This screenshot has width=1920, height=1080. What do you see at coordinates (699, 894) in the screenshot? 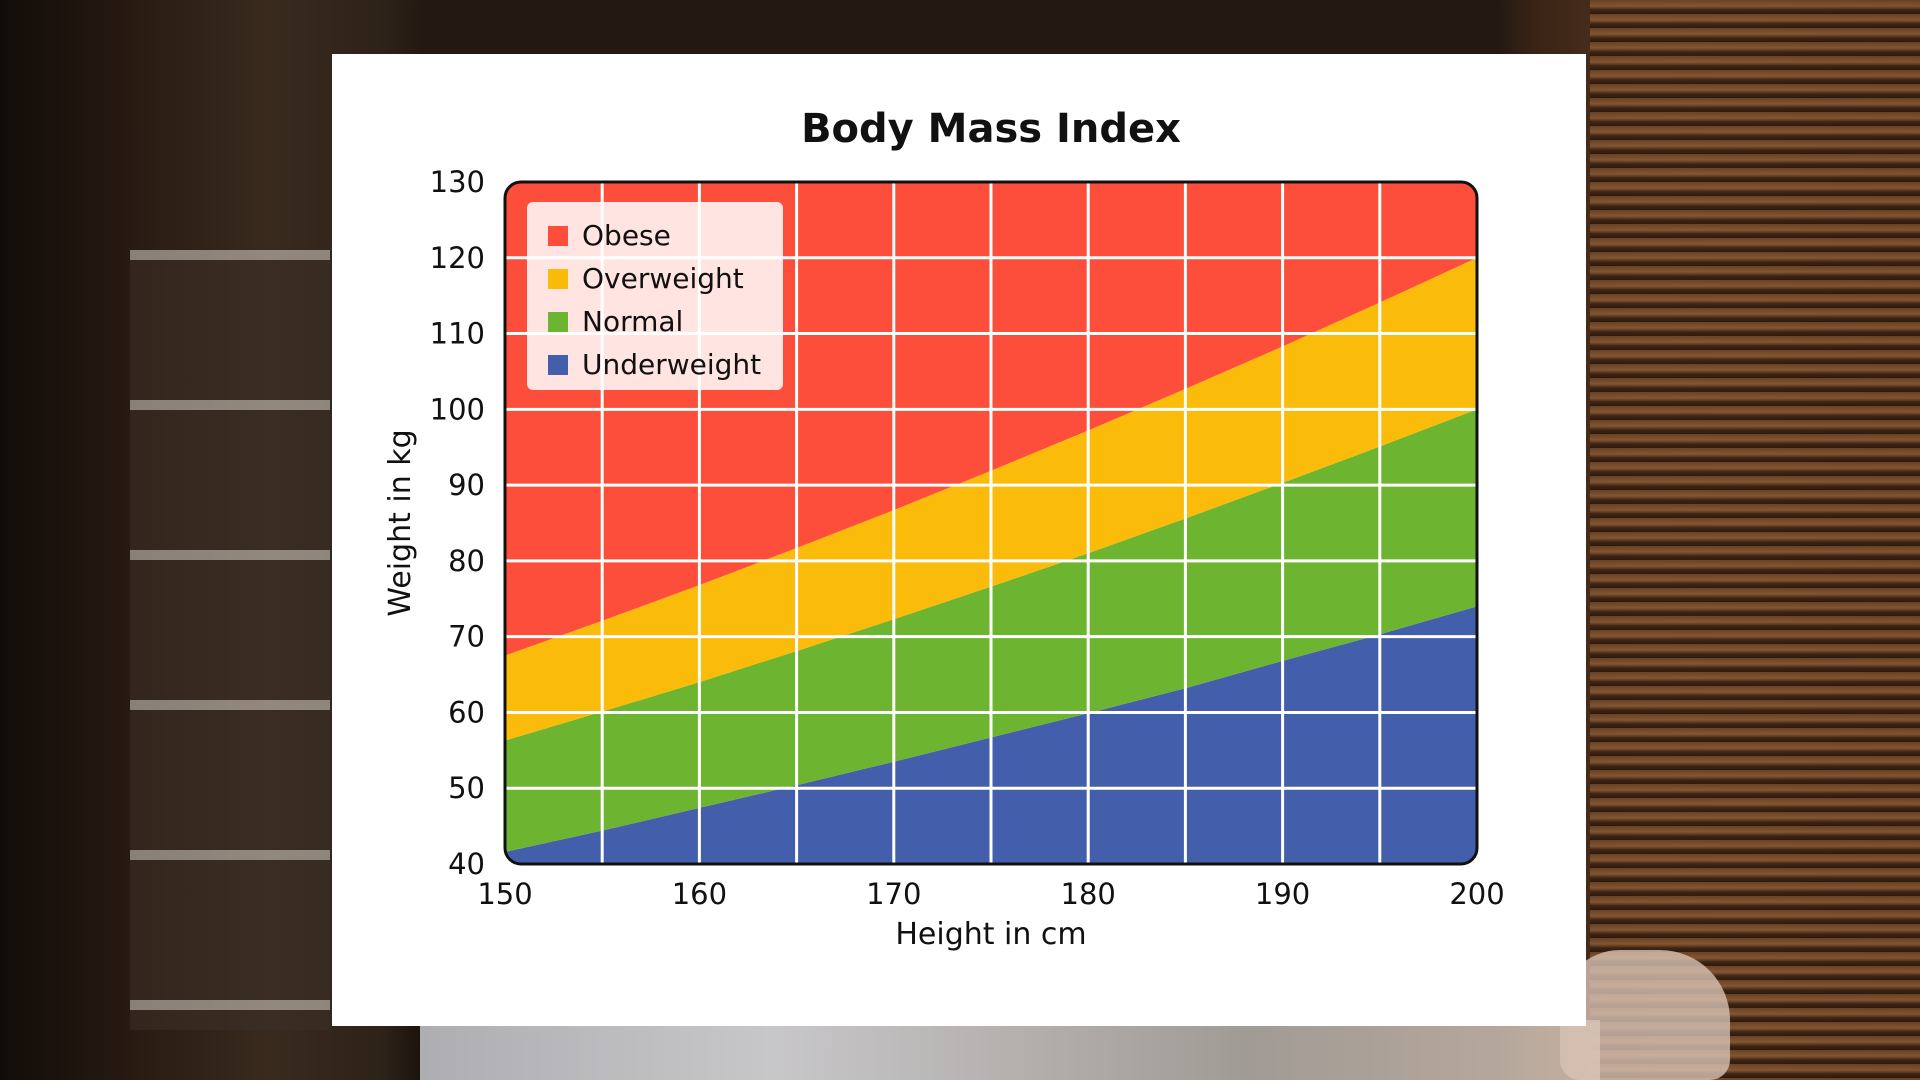
I see `x-tick-label: 160` at bounding box center [699, 894].